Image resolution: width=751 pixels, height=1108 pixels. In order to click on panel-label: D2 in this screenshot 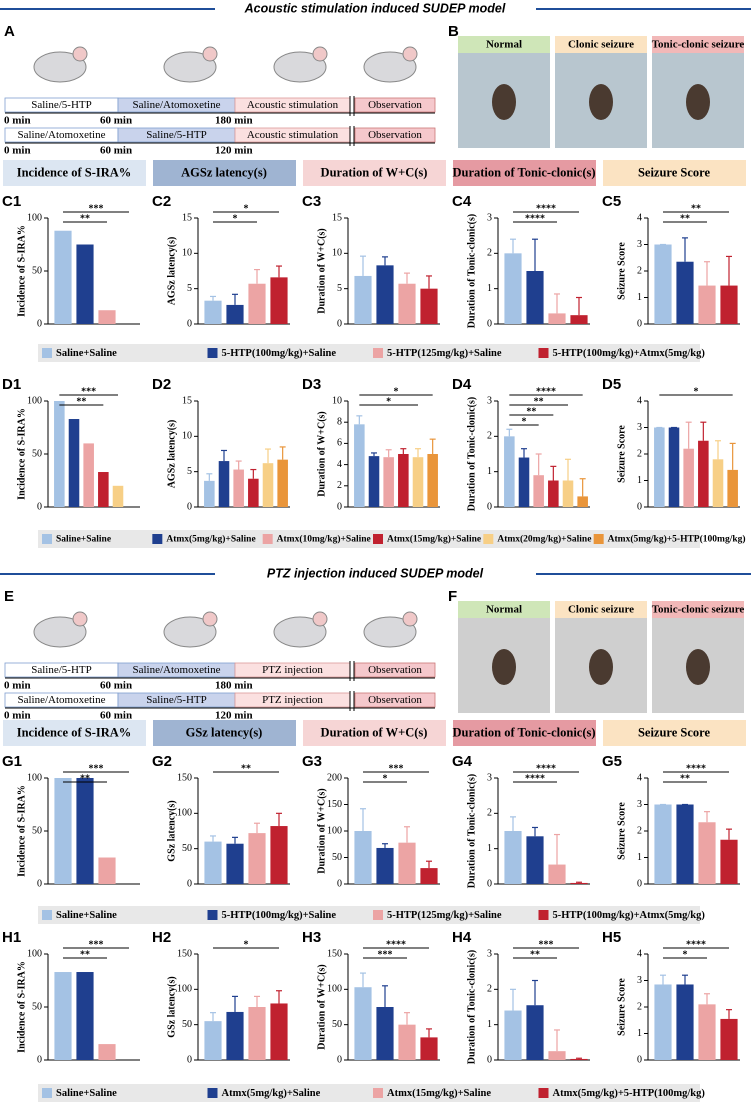, I will do `click(161, 384)`.